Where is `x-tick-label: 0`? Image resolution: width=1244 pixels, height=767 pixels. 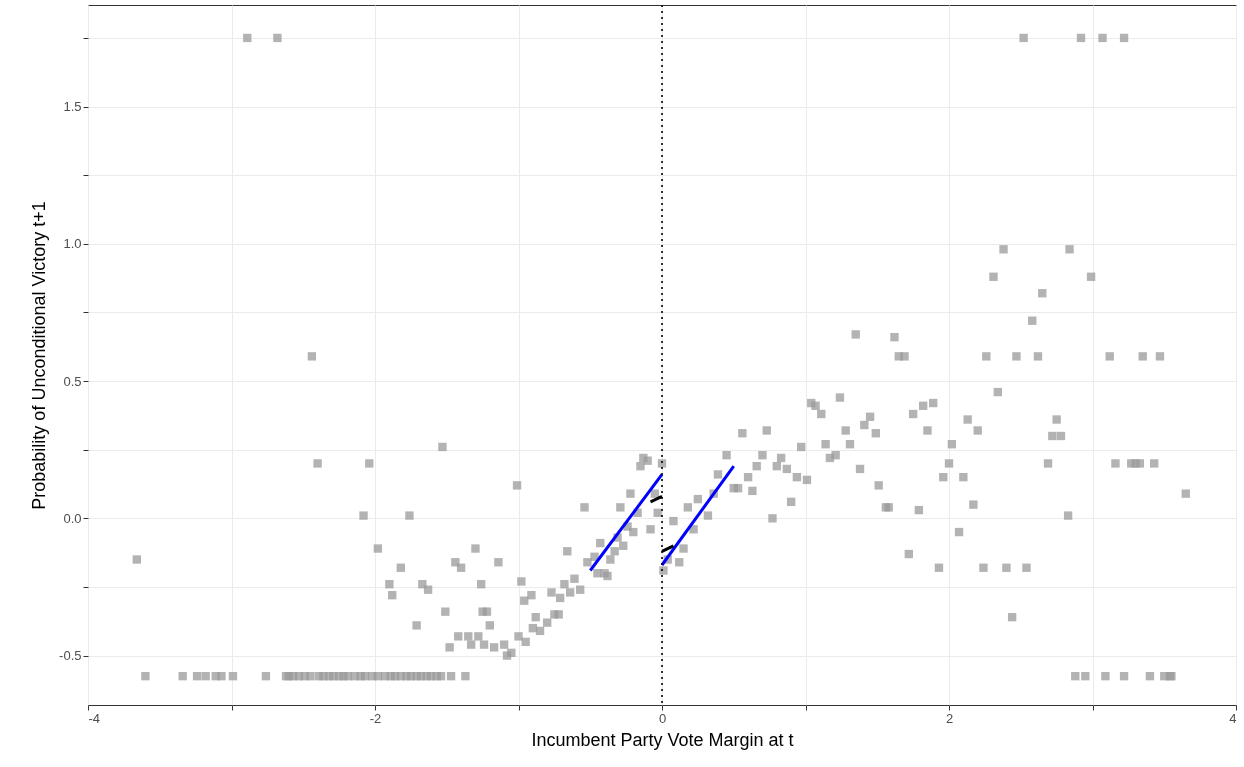 x-tick-label: 0 is located at coordinates (662, 718).